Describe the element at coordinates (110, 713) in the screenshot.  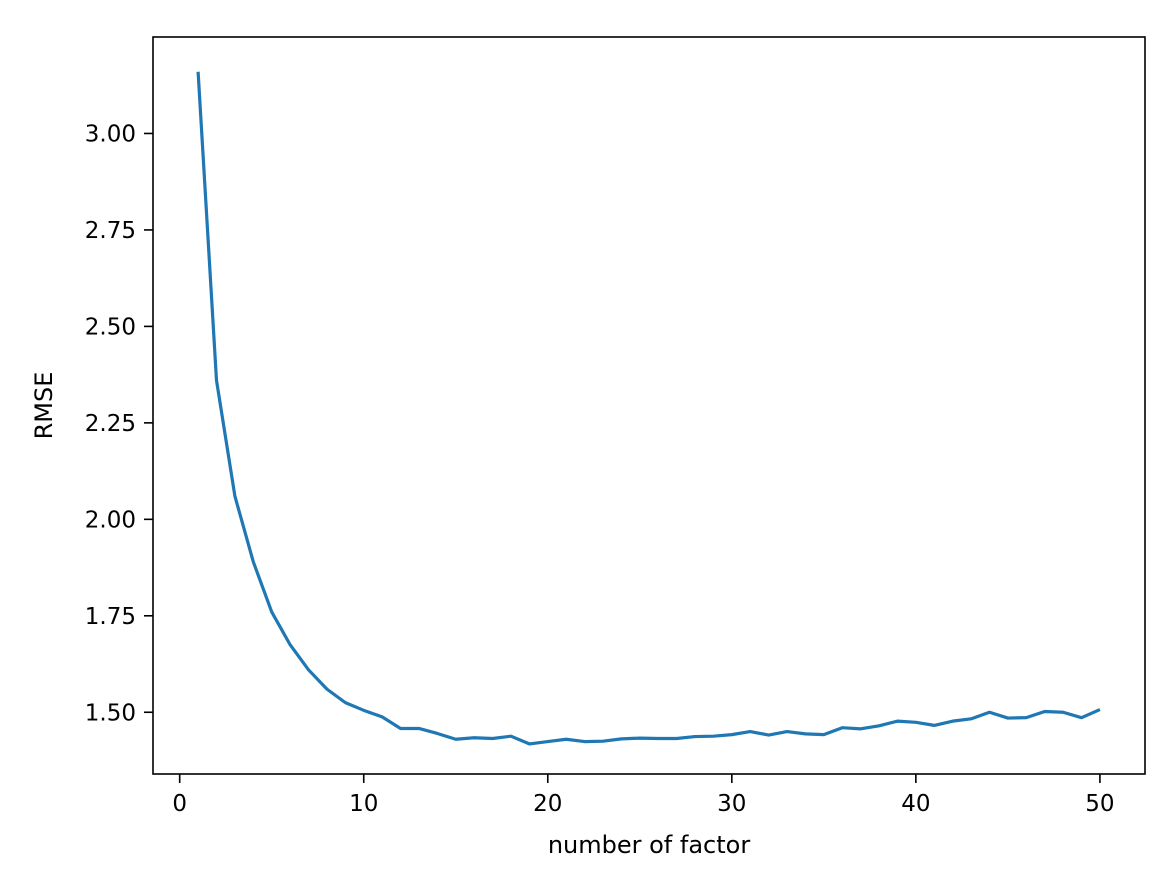
I see `y-tick-label: 1.50` at that location.